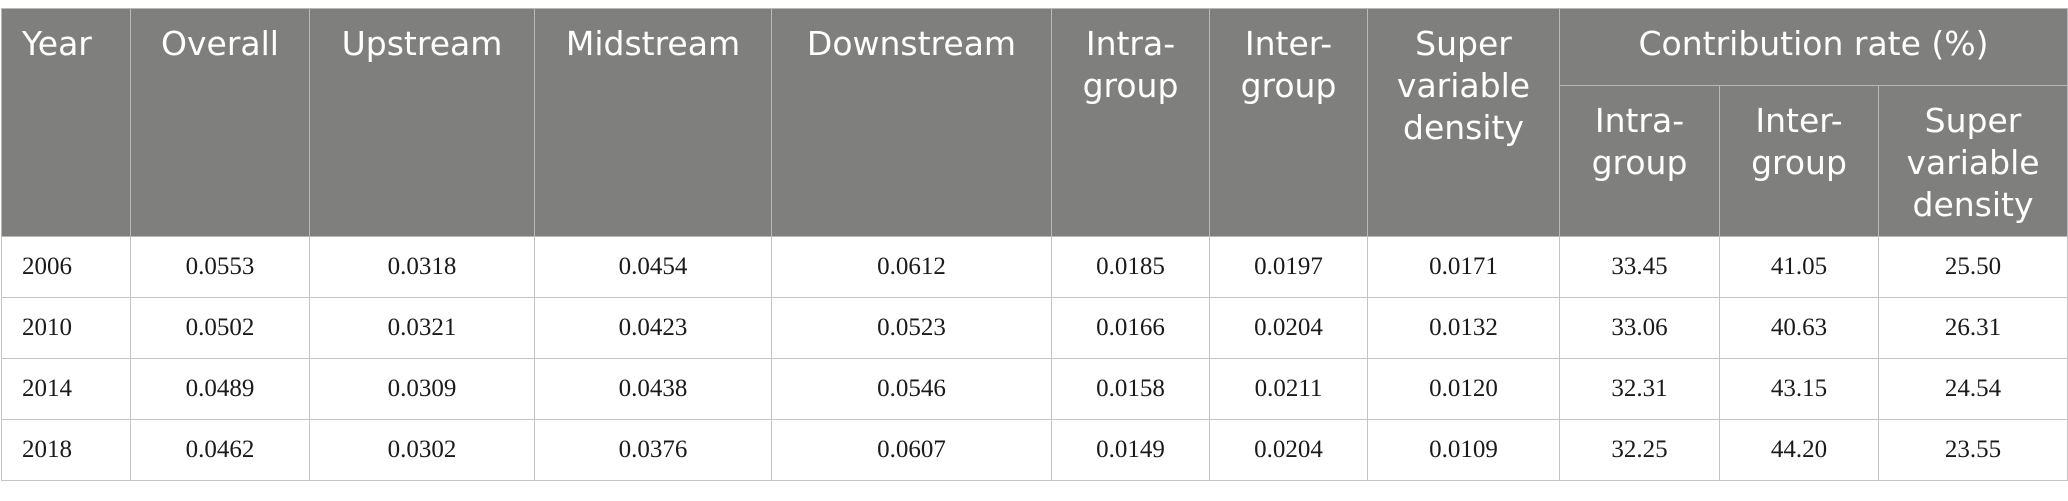  I want to click on header-contribution-rate: Contribution rate (%), so click(1813, 47).